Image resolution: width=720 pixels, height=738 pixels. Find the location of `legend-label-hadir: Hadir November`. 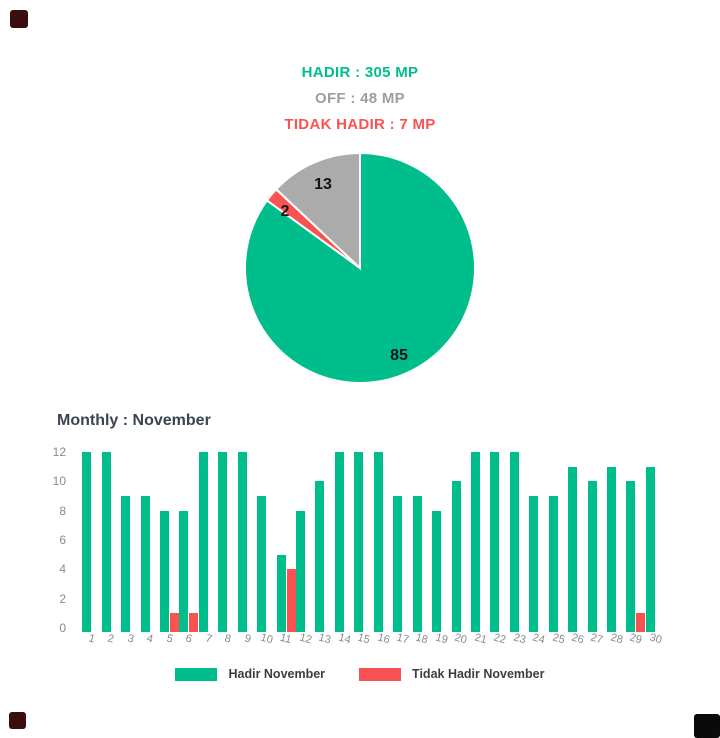

legend-label-hadir: Hadir November is located at coordinates (277, 674).